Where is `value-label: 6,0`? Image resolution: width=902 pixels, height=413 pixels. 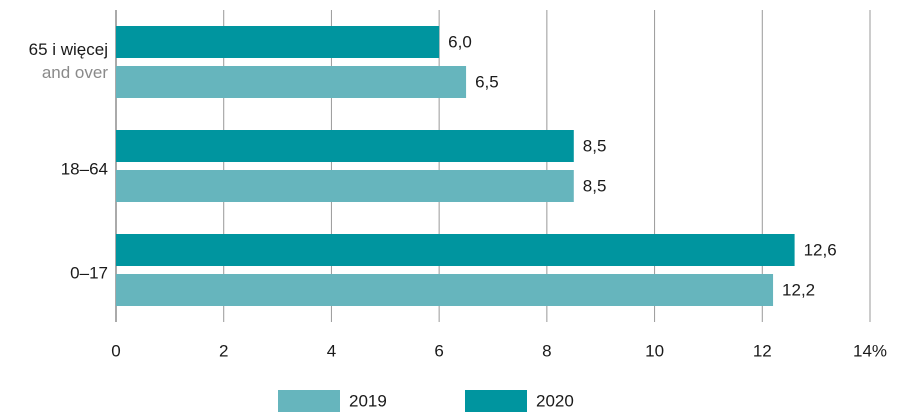
value-label: 6,0 is located at coordinates (460, 41).